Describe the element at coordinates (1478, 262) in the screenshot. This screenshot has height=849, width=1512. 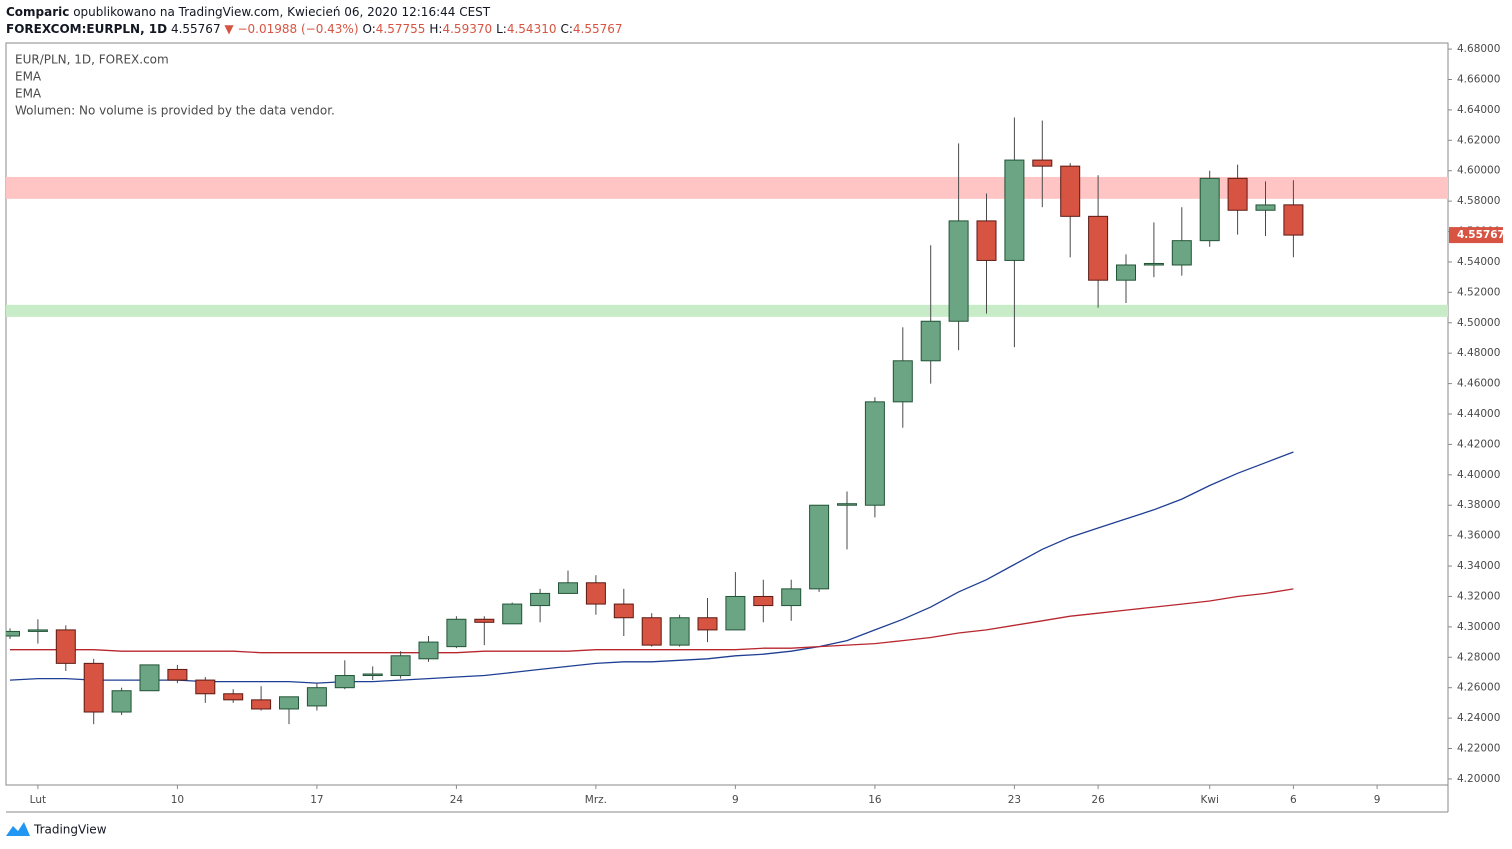
I see `y-tick-label: 4.54000` at that location.